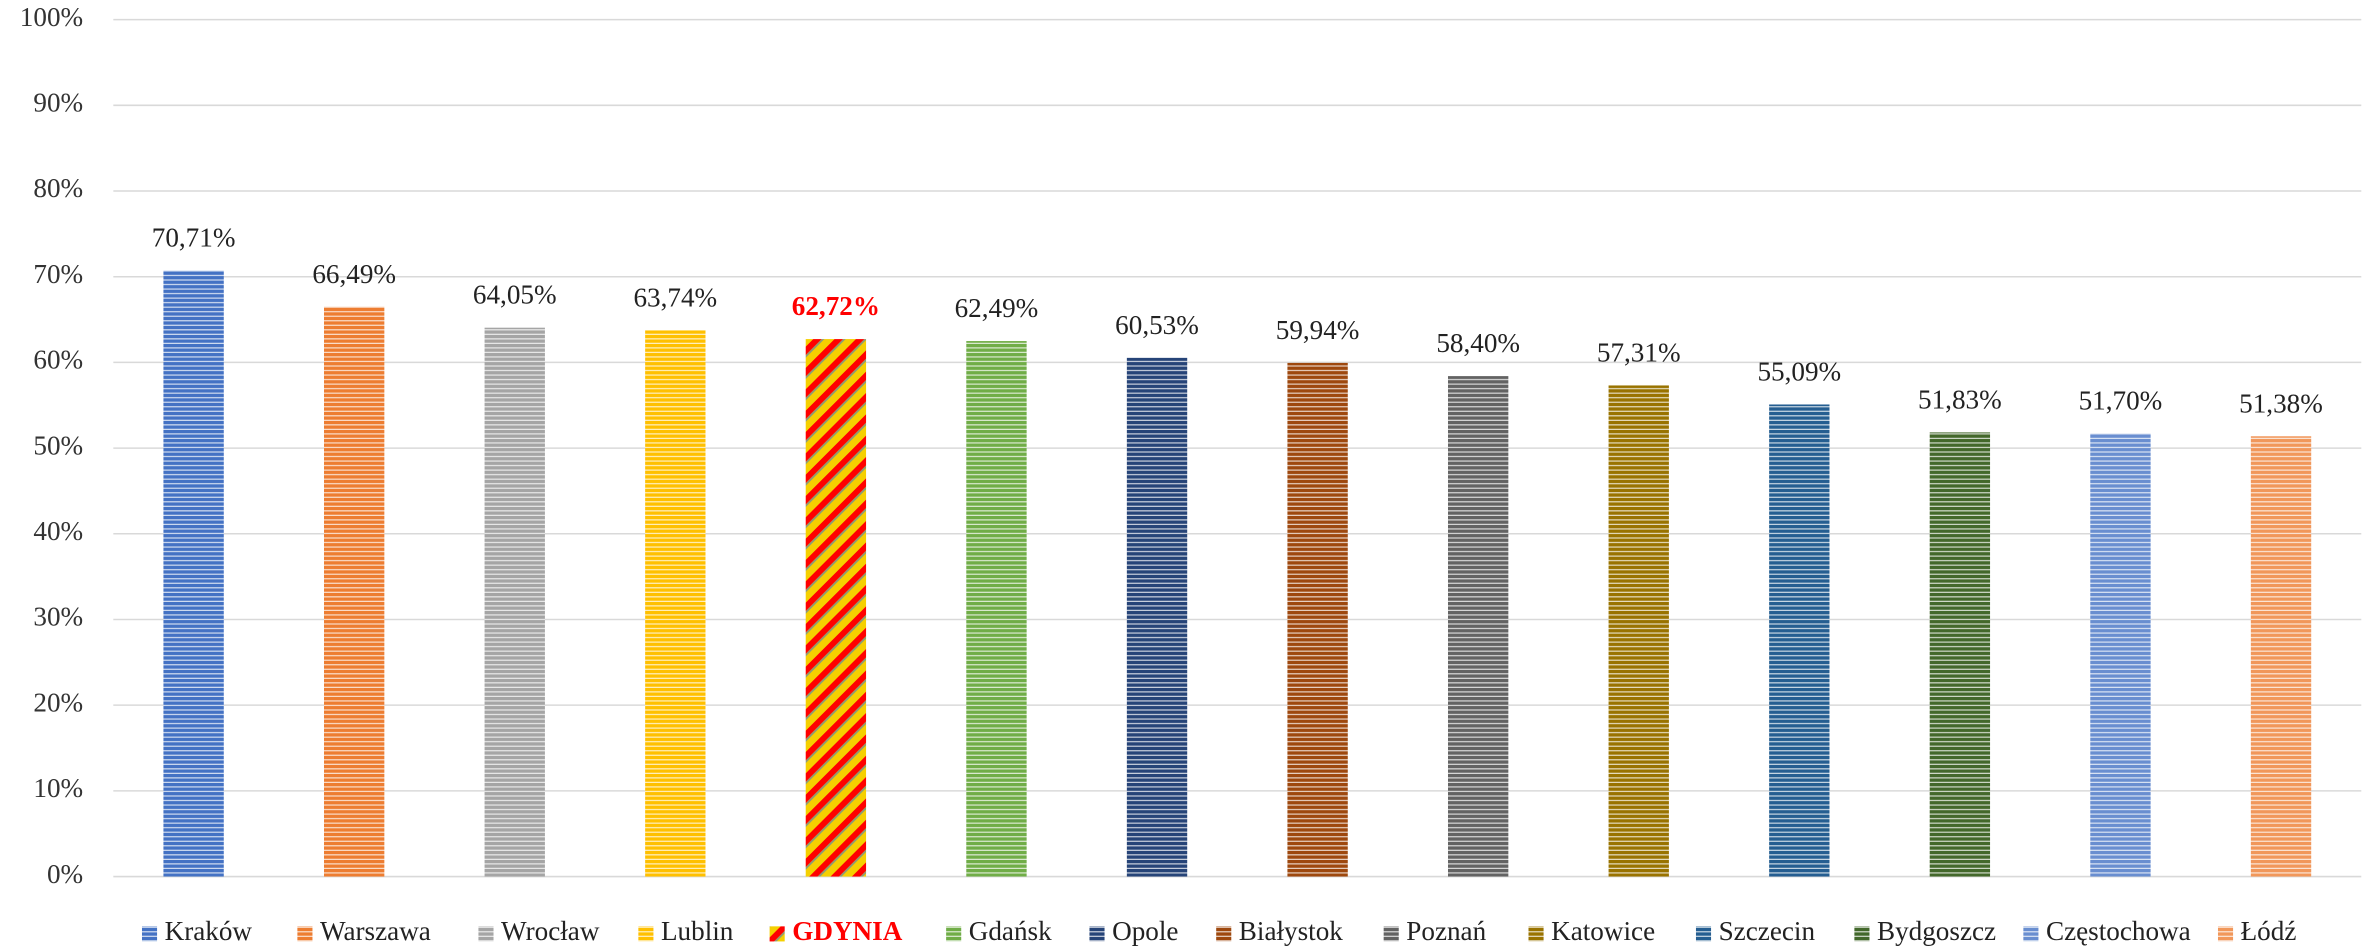  I want to click on data-label: 60,53%, so click(1157, 325).